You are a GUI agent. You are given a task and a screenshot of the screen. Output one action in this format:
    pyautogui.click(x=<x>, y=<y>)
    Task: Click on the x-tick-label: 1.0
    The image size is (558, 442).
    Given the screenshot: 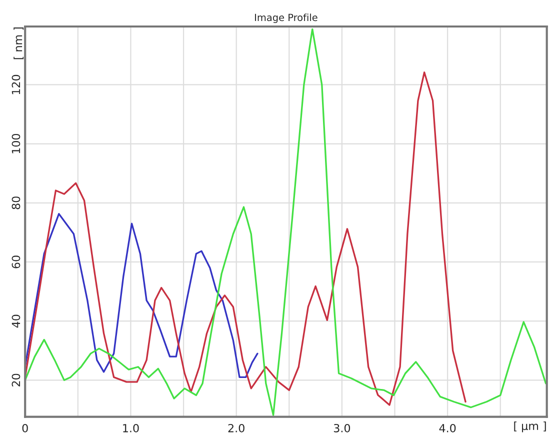 What is the action you would take?
    pyautogui.click(x=131, y=428)
    